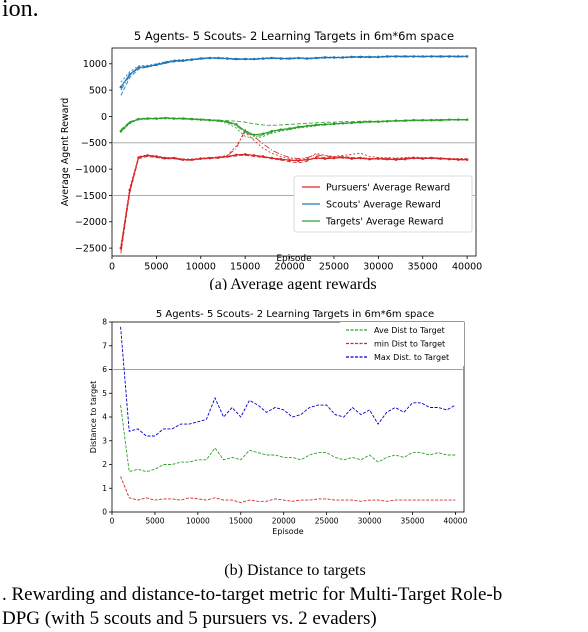 The height and width of the screenshot is (632, 588). Describe the element at coordinates (104, 345) in the screenshot. I see `y-tick-label: 7` at that location.